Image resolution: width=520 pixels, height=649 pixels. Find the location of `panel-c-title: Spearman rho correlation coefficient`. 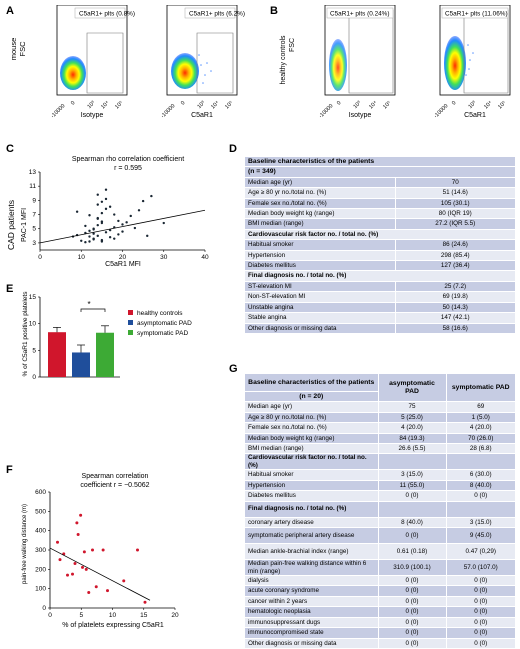

panel-c-title: Spearman rho correlation coefficient is located at coordinates (128, 159).